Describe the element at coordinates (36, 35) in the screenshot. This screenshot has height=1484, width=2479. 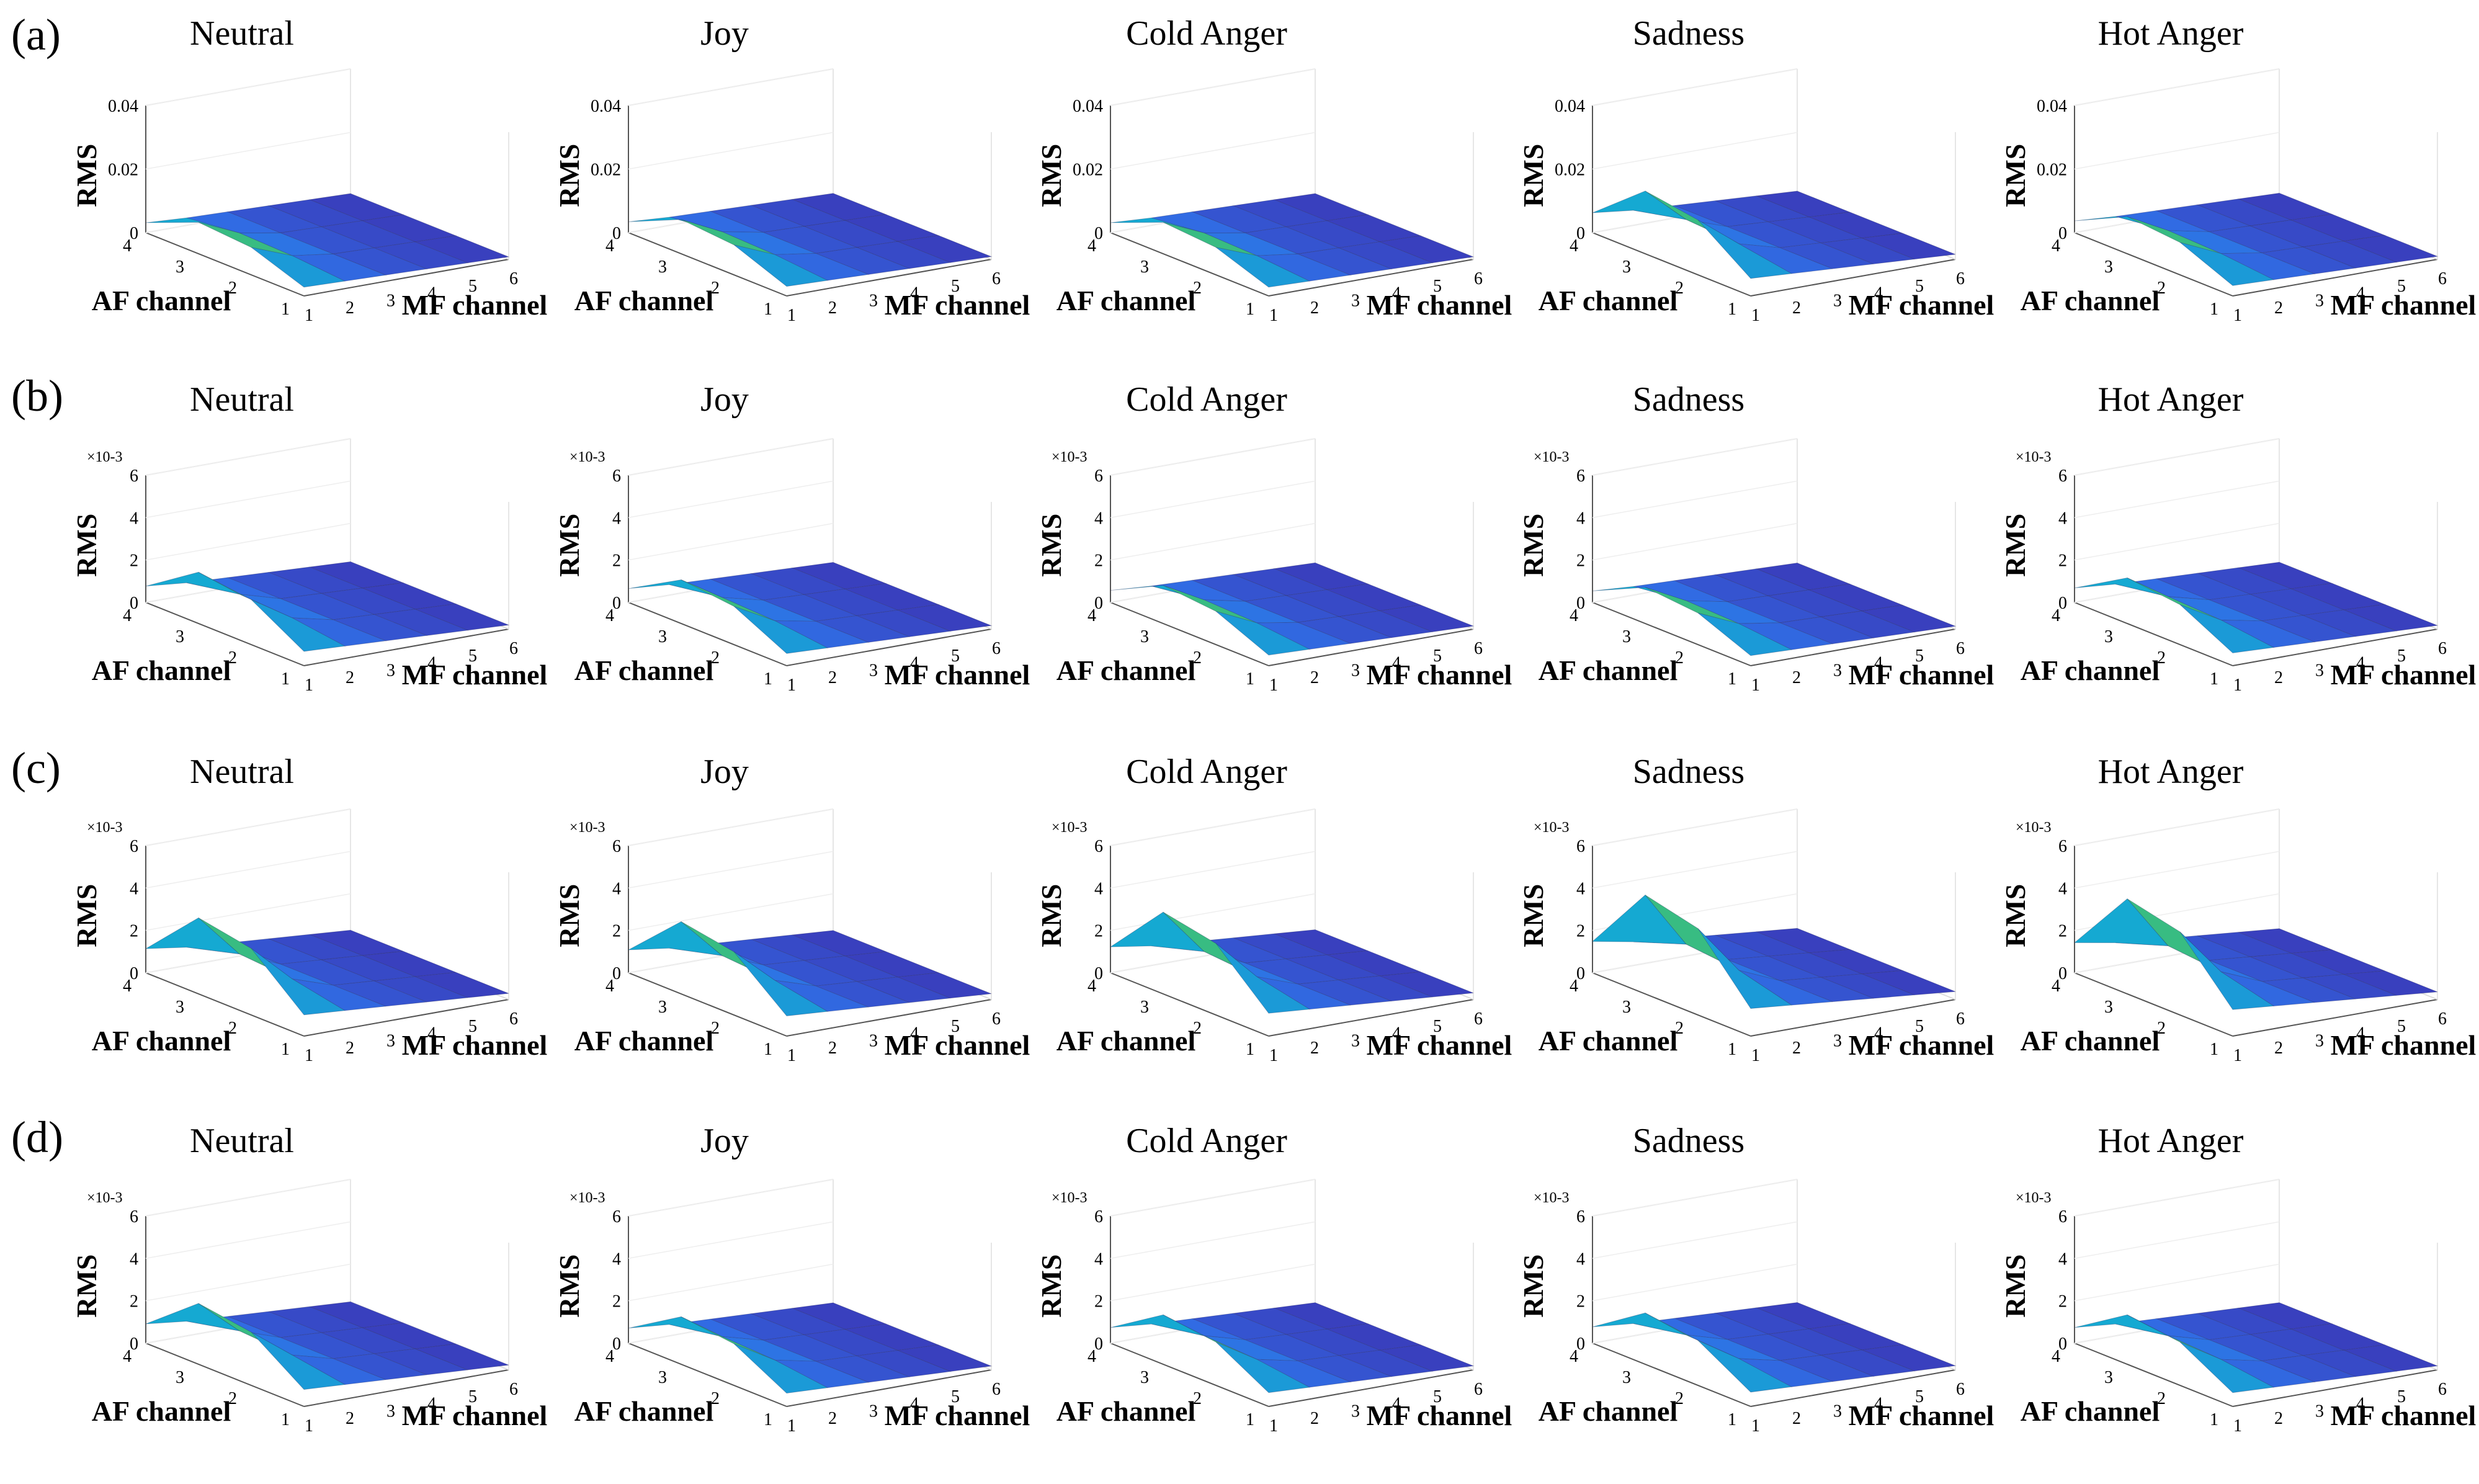
I see `row-label: (a)` at that location.